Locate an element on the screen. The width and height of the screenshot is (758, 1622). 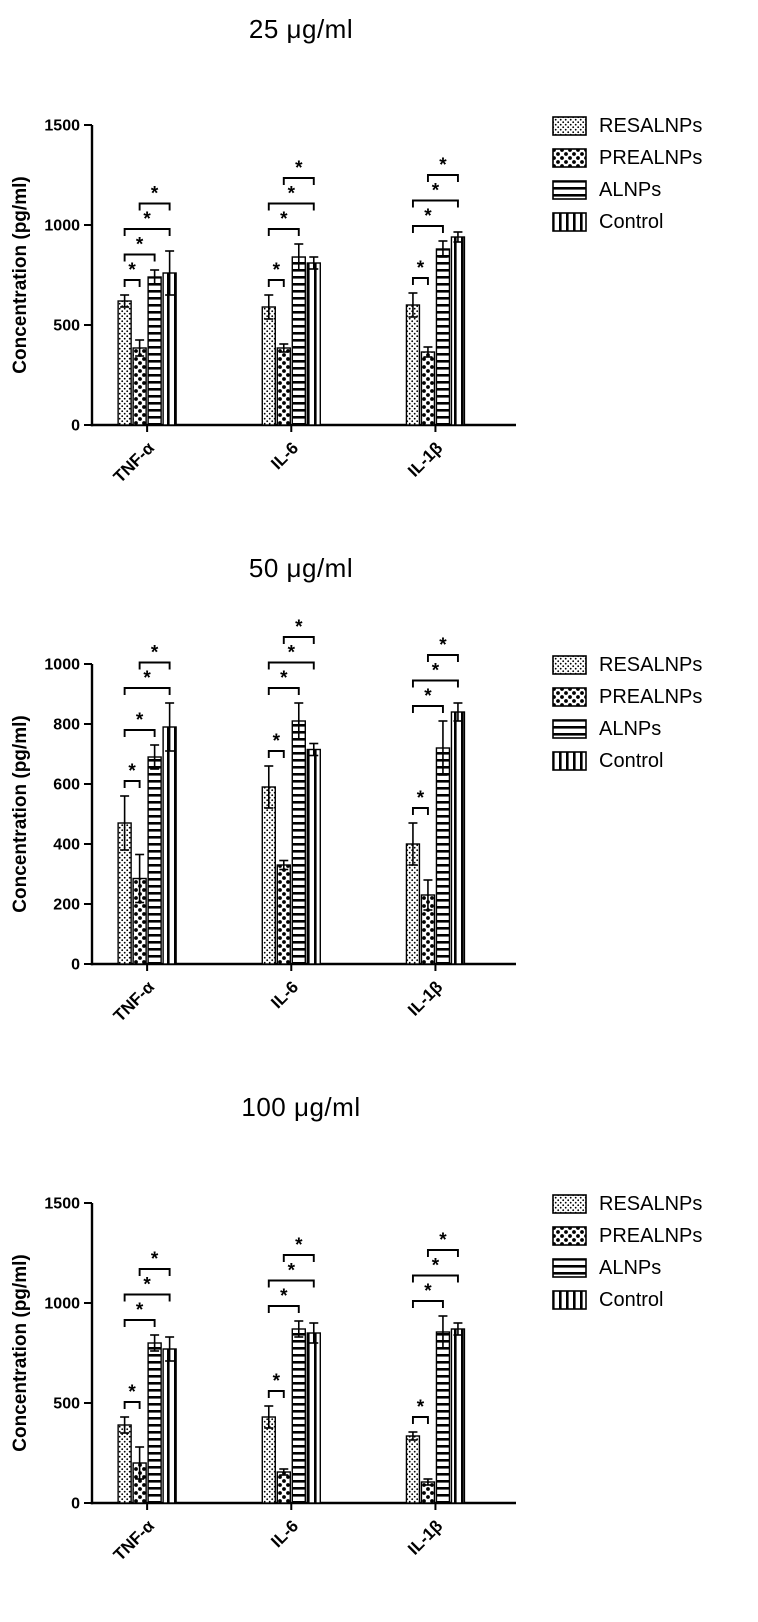
chart-title: 25 μg/ml is located at coordinates (301, 29).